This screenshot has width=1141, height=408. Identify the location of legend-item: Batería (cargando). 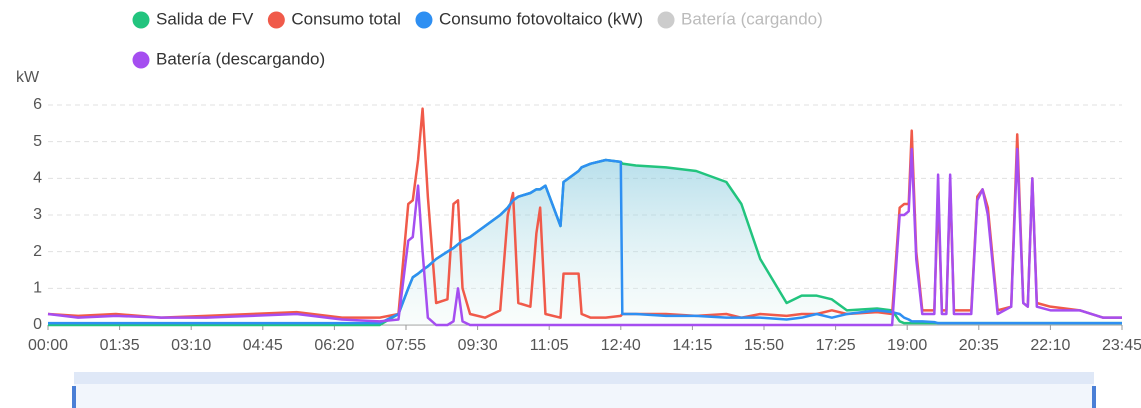
(740, 19).